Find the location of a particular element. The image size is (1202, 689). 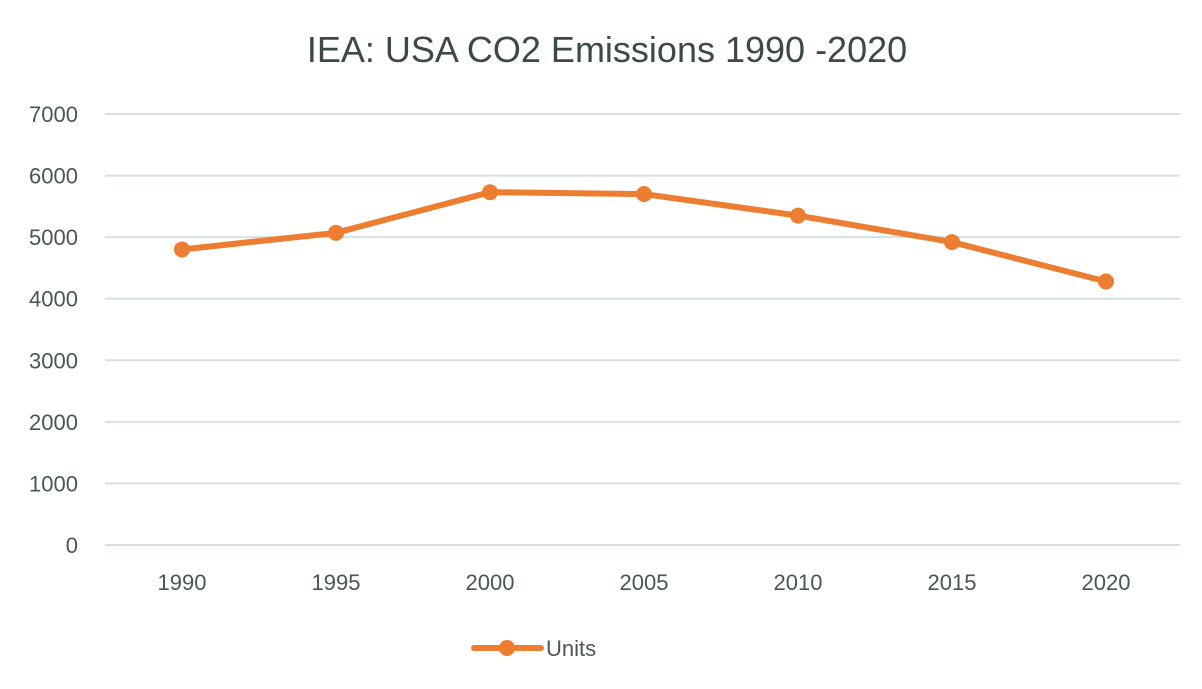

data-point-2005 is located at coordinates (644, 194).